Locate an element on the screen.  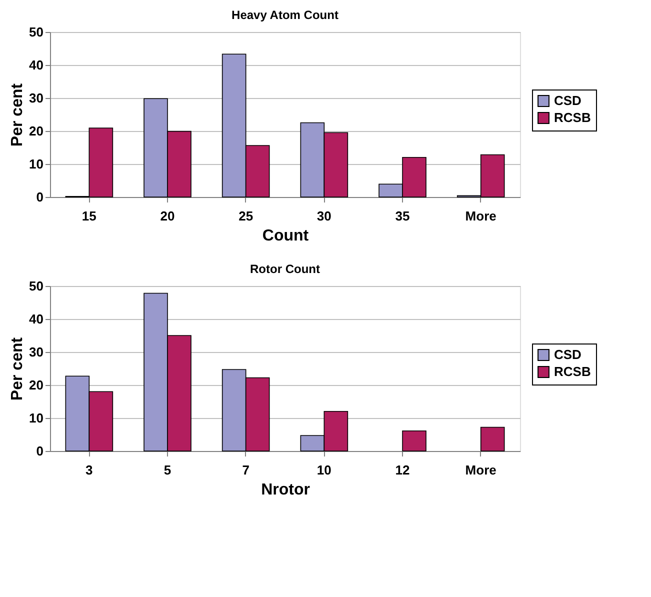
x-axis-title: Count is located at coordinates (286, 236).